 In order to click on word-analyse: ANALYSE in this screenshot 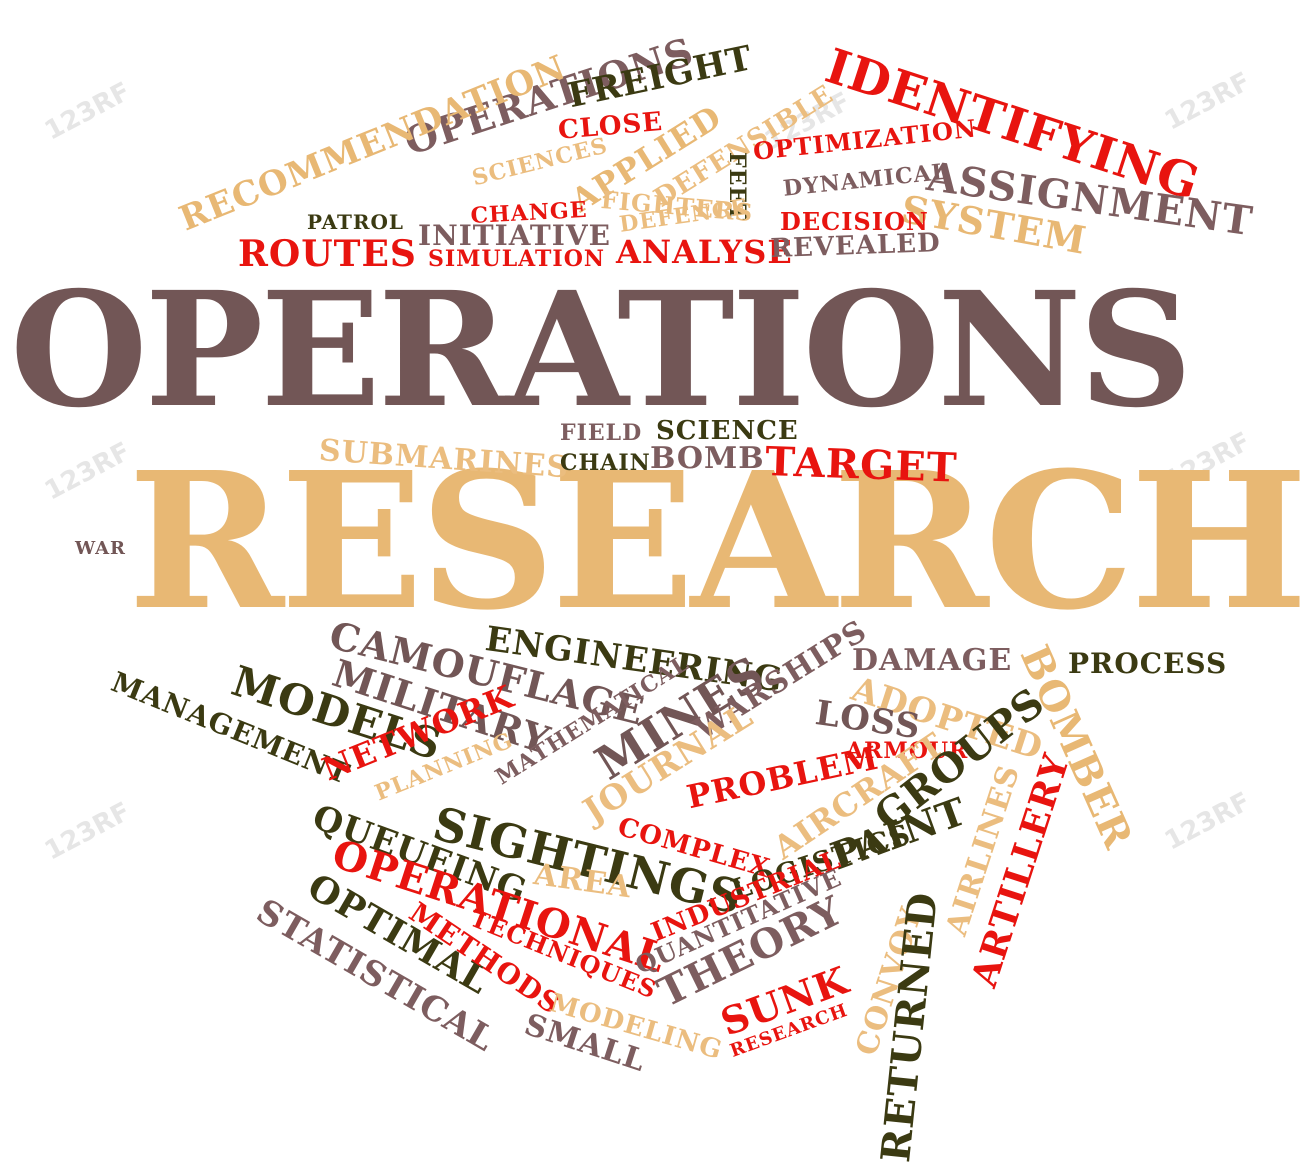, I will do `click(704, 252)`.